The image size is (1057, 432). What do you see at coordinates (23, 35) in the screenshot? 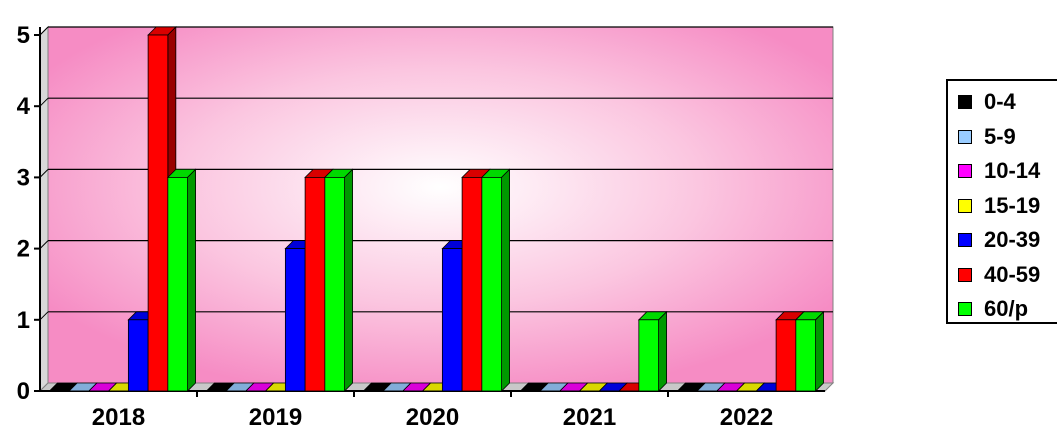
I see `y-tick-label: 5` at bounding box center [23, 35].